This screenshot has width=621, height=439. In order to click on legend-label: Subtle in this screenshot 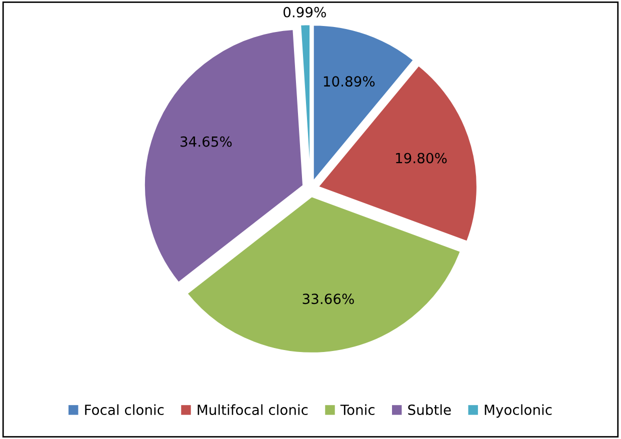, I will do `click(429, 410)`.